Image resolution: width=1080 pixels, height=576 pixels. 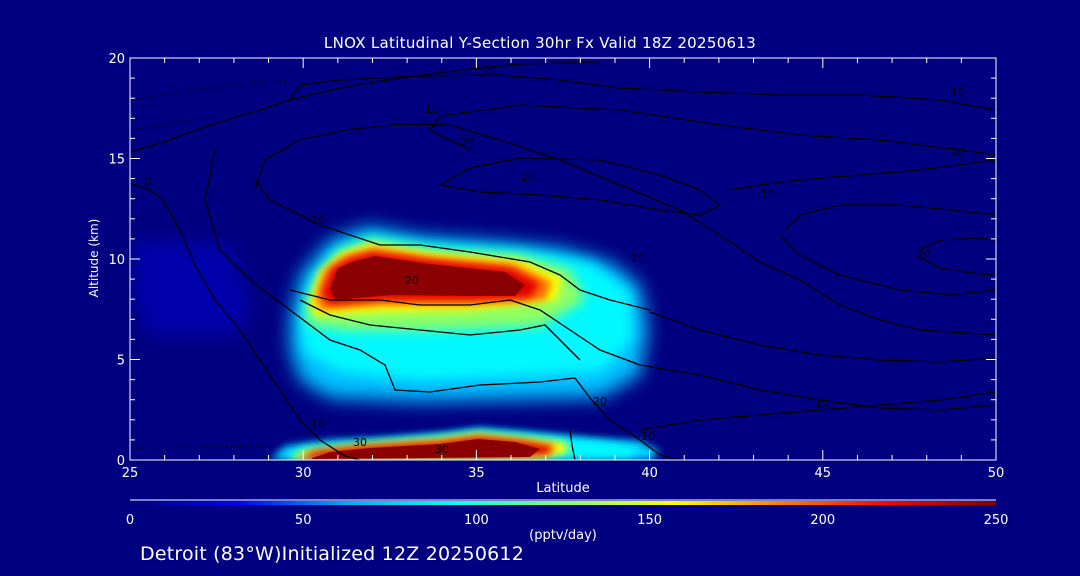 What do you see at coordinates (303, 520) in the screenshot?
I see `colorbar-tick-label: 50` at bounding box center [303, 520].